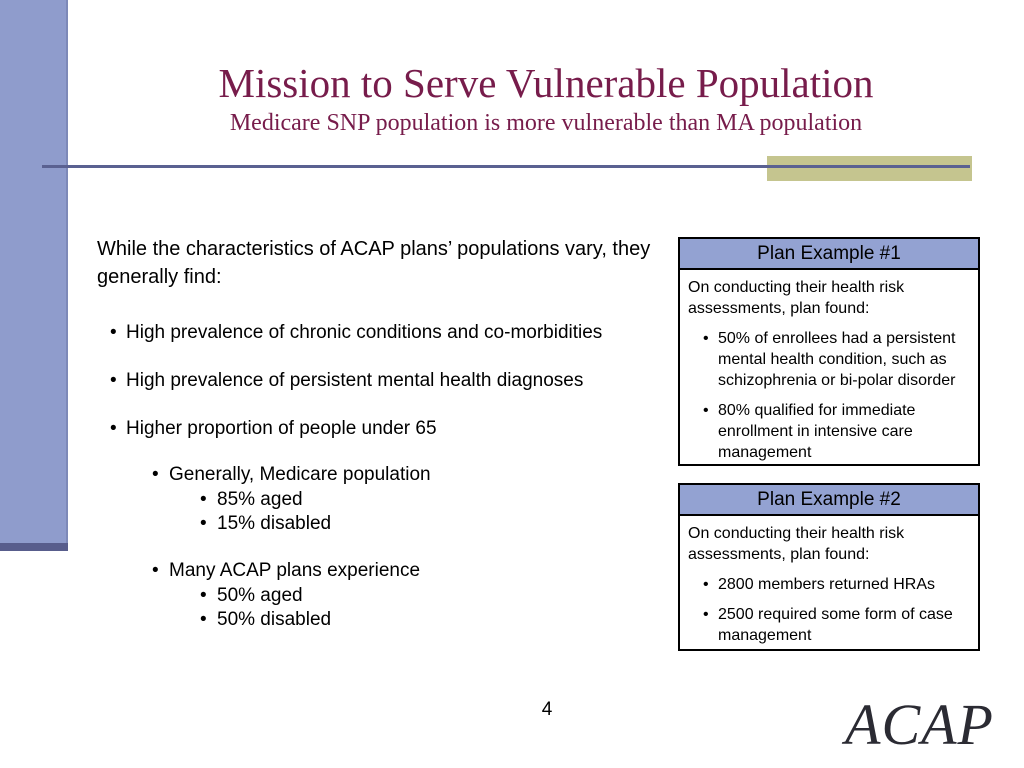 The width and height of the screenshot is (1024, 768). What do you see at coordinates (34, 547) in the screenshot?
I see `sidebar-bottom-cap` at bounding box center [34, 547].